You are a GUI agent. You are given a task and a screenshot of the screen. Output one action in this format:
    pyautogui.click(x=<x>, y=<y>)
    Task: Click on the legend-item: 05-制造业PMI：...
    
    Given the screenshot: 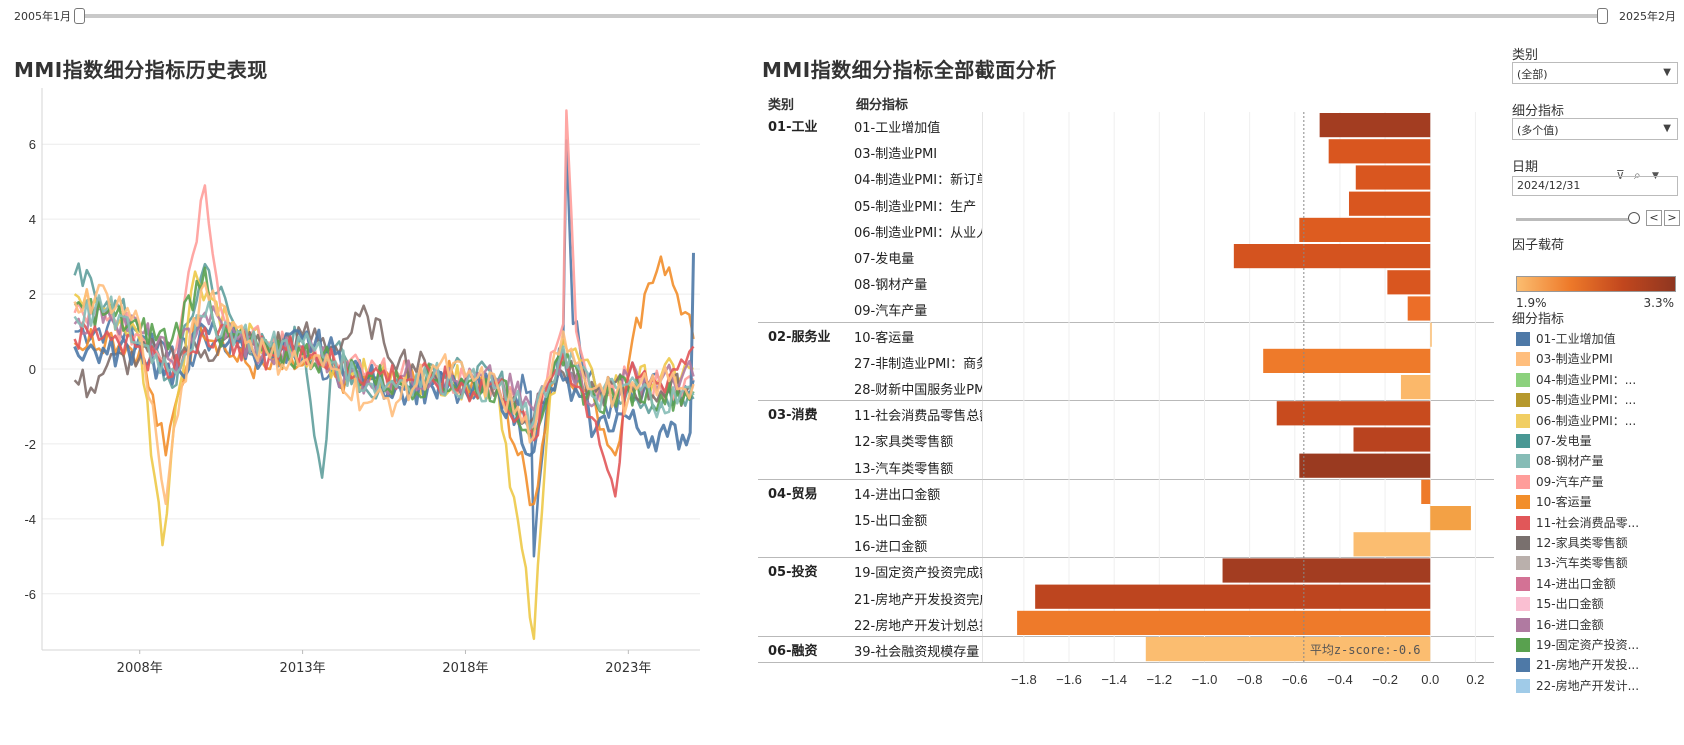 What is the action you would take?
    pyautogui.click(x=1600, y=400)
    